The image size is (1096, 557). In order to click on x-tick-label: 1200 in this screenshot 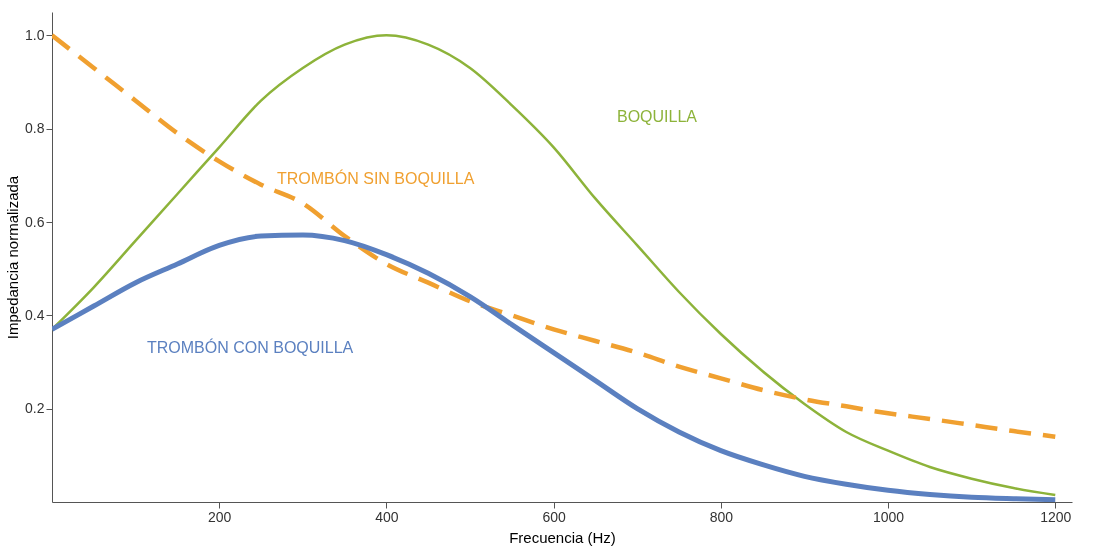, I will do `click(1056, 516)`.